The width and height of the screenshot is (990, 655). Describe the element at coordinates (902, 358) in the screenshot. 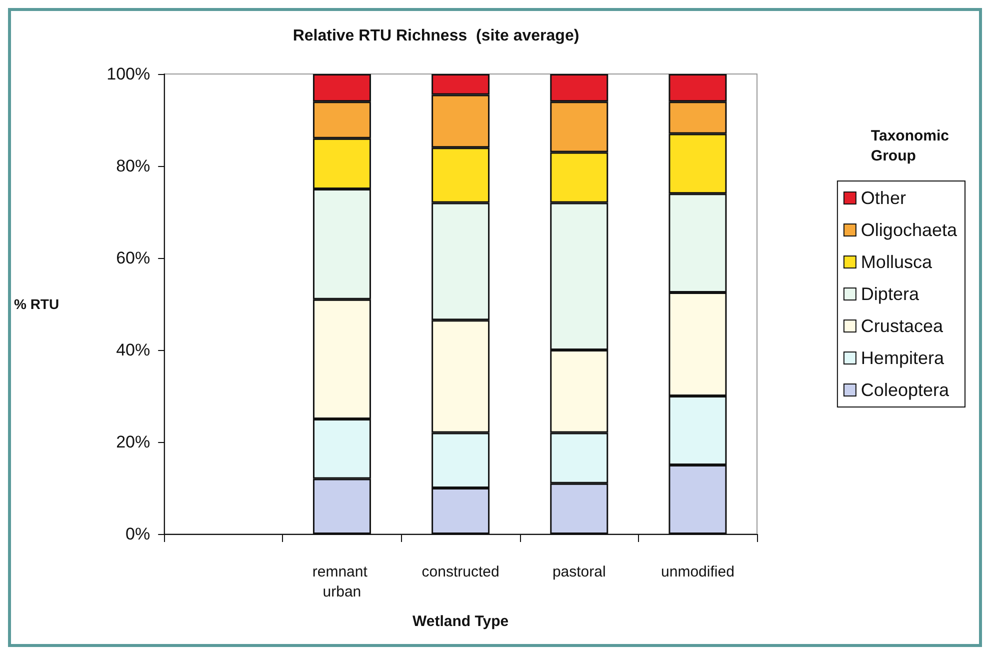

I see `legend-label: Hempitera` at that location.